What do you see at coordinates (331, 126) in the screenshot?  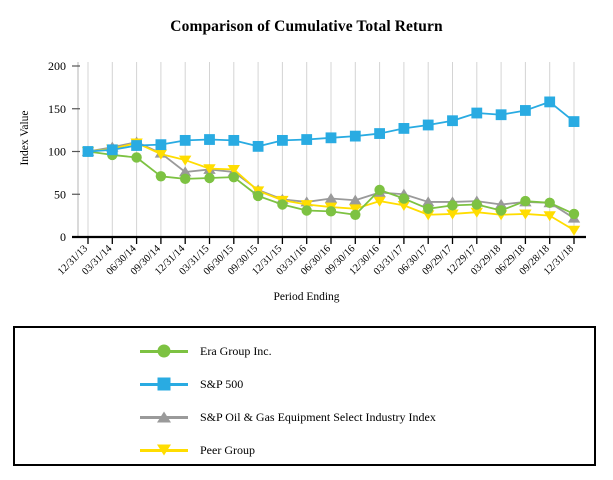 I see `series-square` at bounding box center [331, 126].